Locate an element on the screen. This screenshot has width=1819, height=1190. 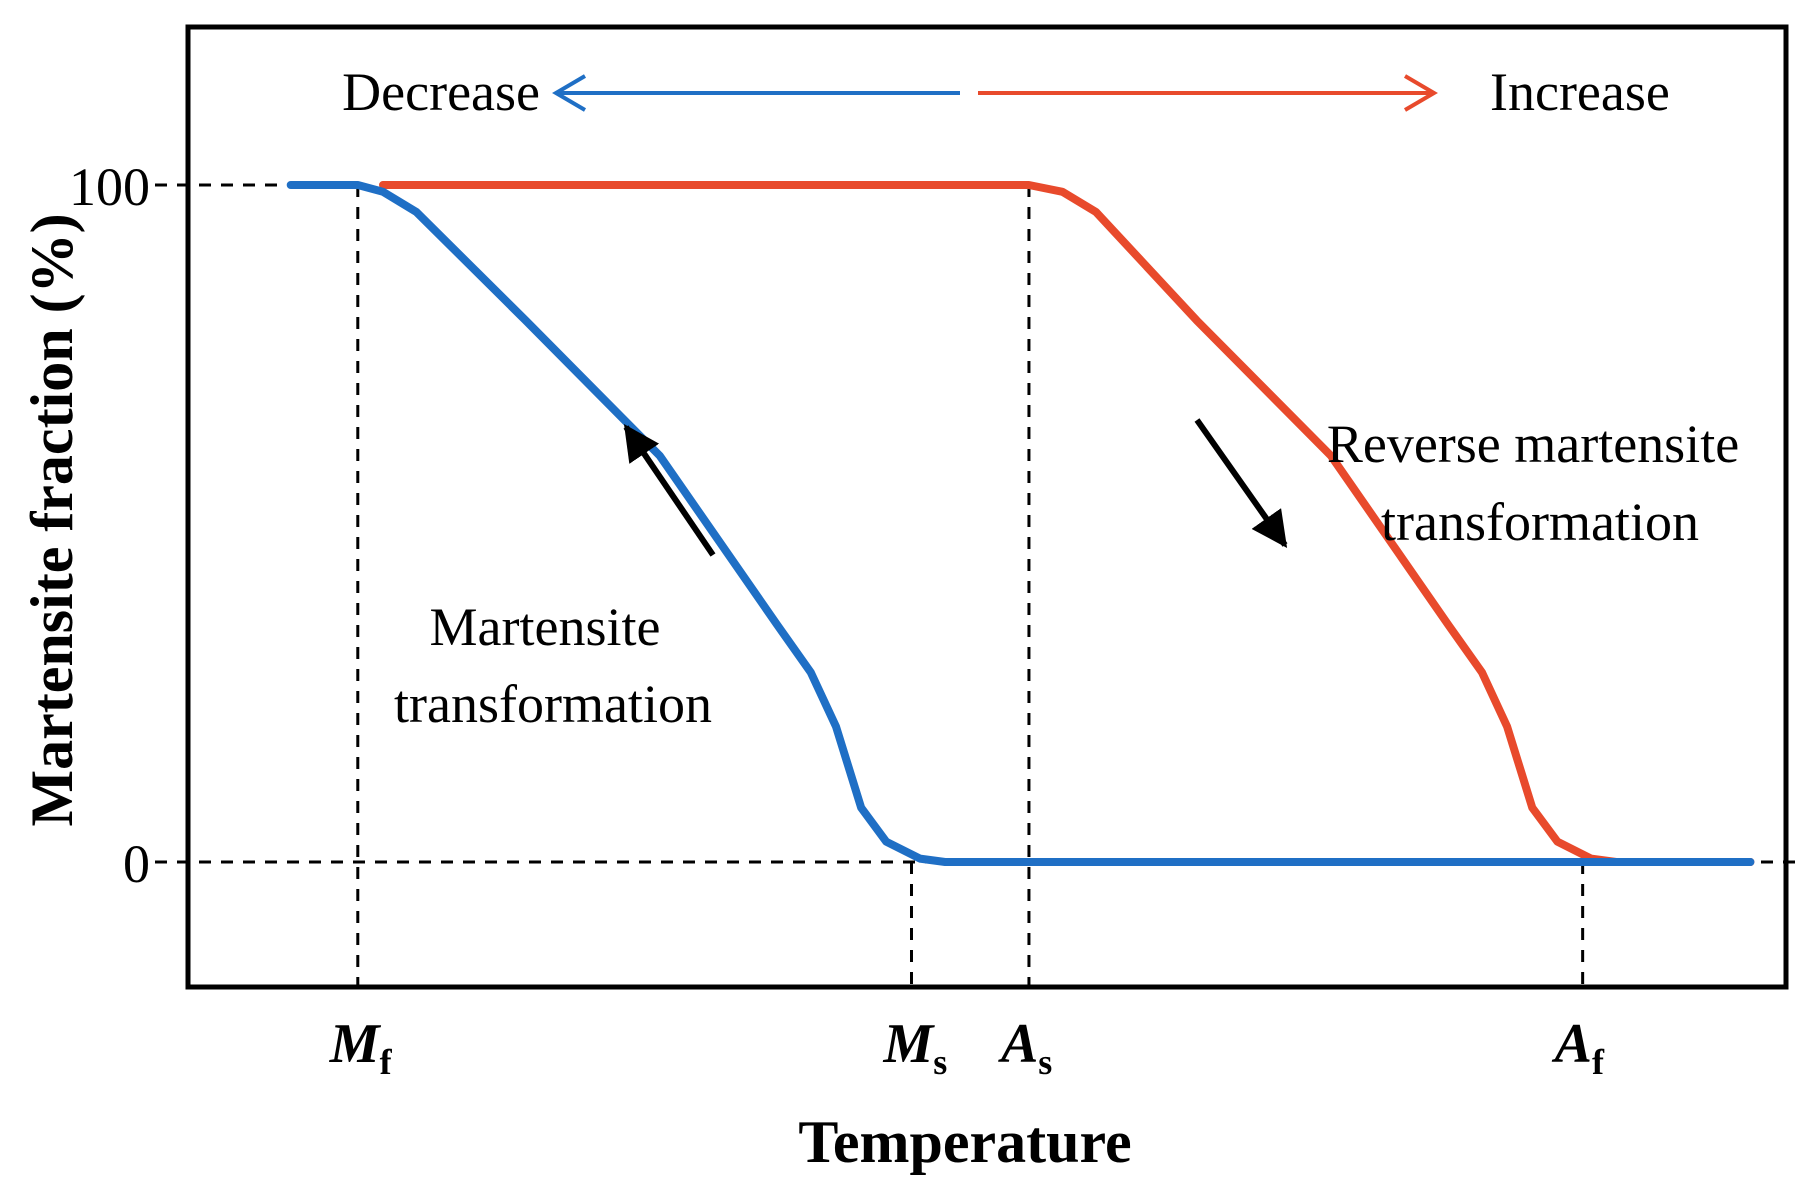
reverse-label-line2: transformation is located at coordinates (1540, 522).